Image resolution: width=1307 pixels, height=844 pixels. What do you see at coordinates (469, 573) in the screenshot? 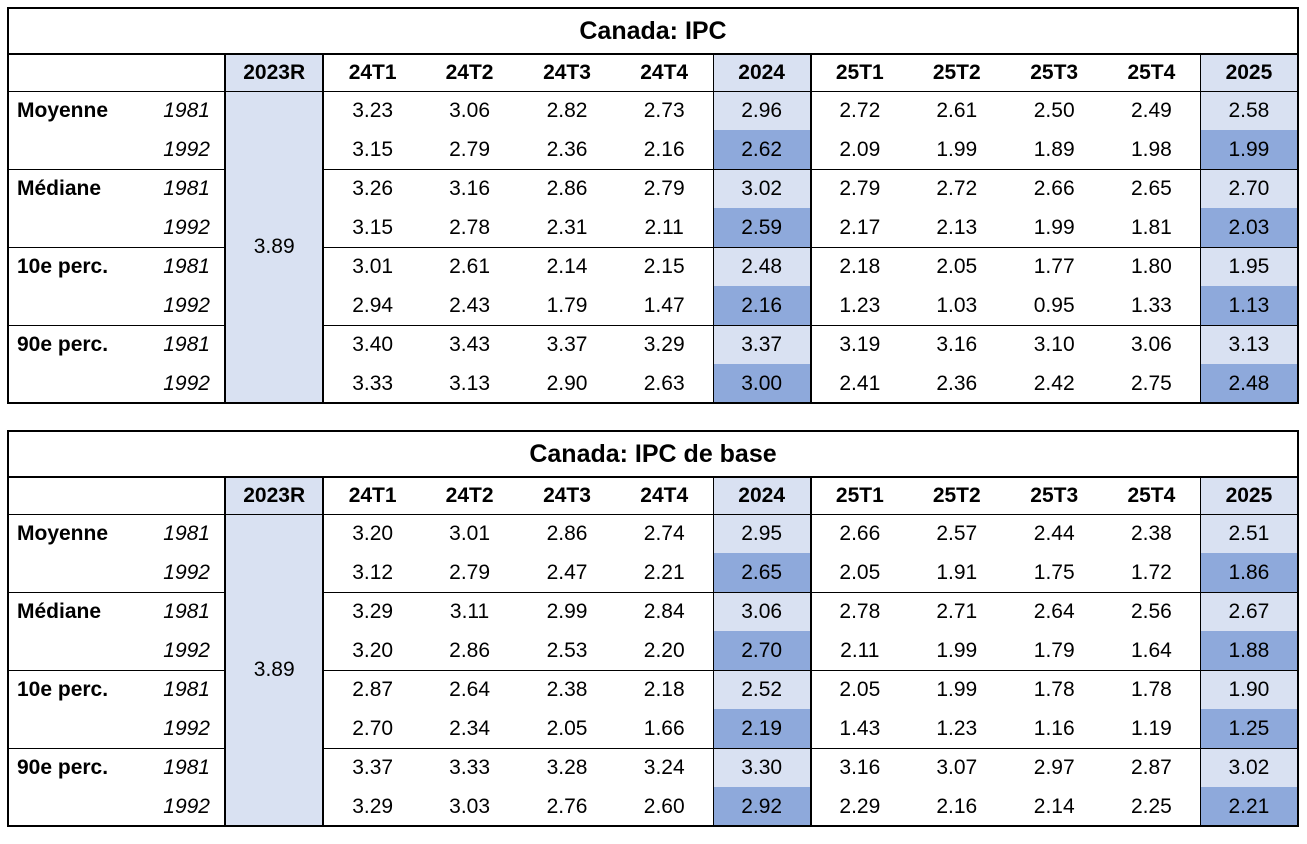
I see `value-cell: 2.79` at bounding box center [469, 573].